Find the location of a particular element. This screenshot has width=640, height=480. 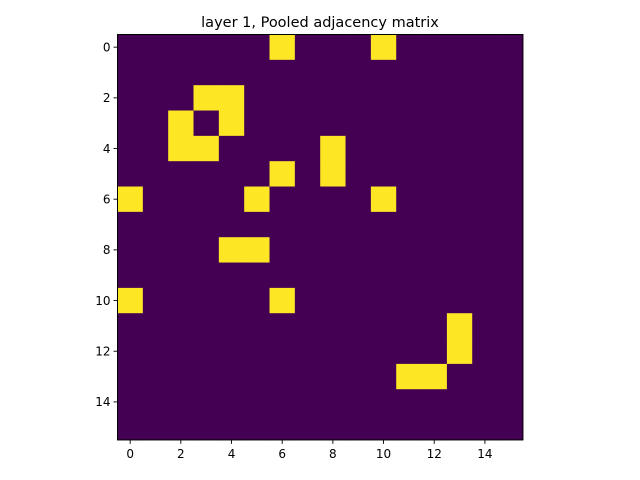

heatmap-cell-r4-c13 is located at coordinates (459, 148).